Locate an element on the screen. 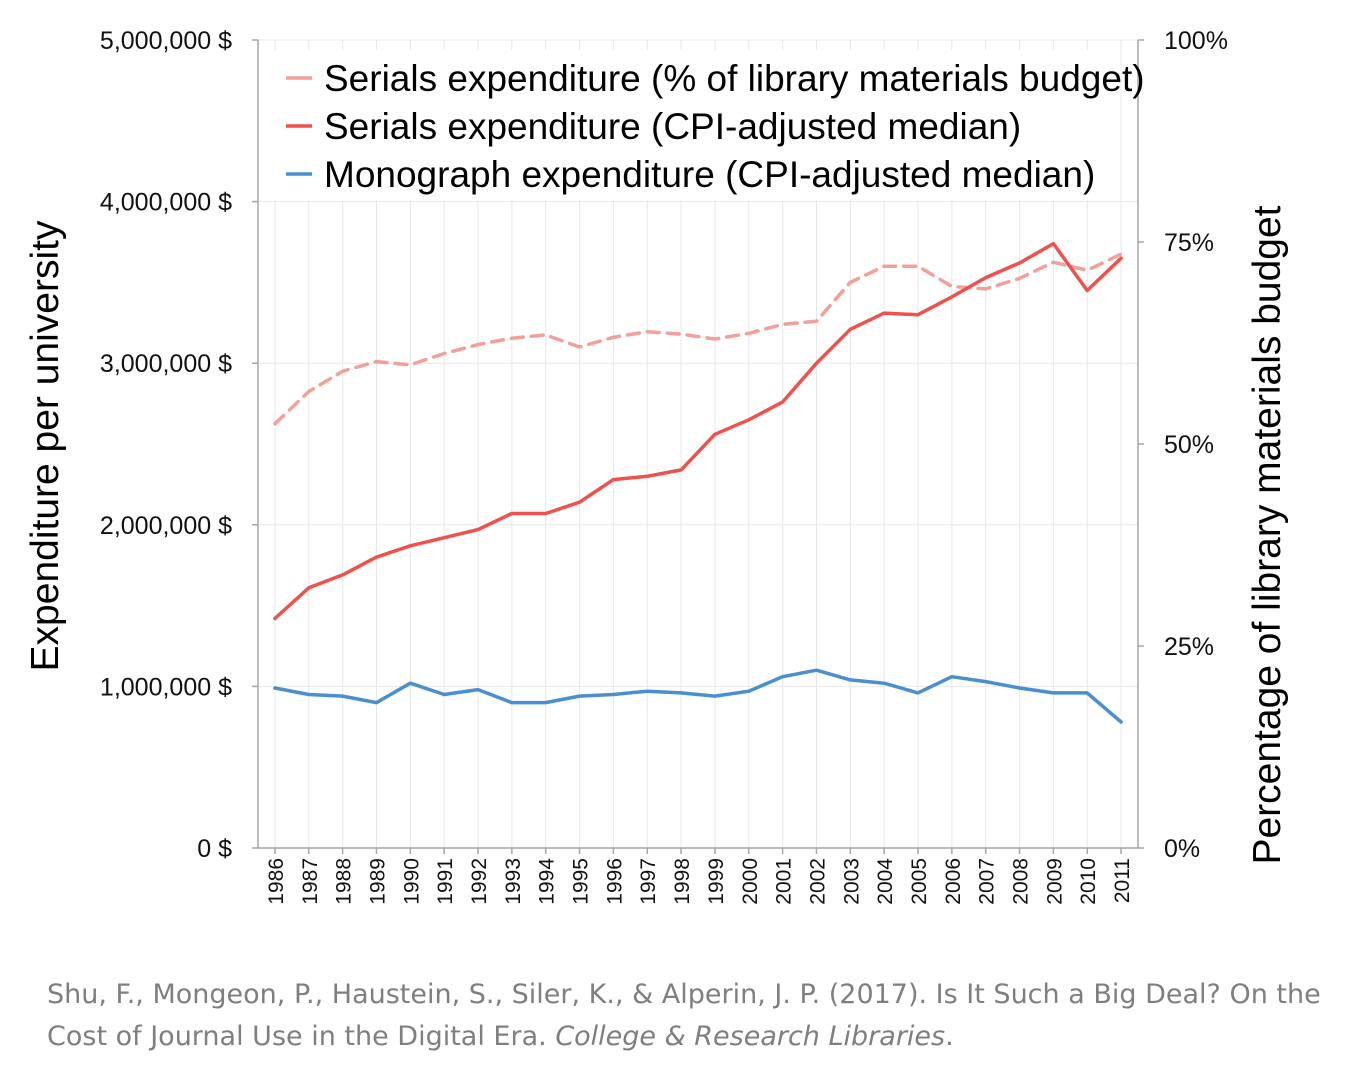  y-tick-label-right: 25% is located at coordinates (1189, 647).